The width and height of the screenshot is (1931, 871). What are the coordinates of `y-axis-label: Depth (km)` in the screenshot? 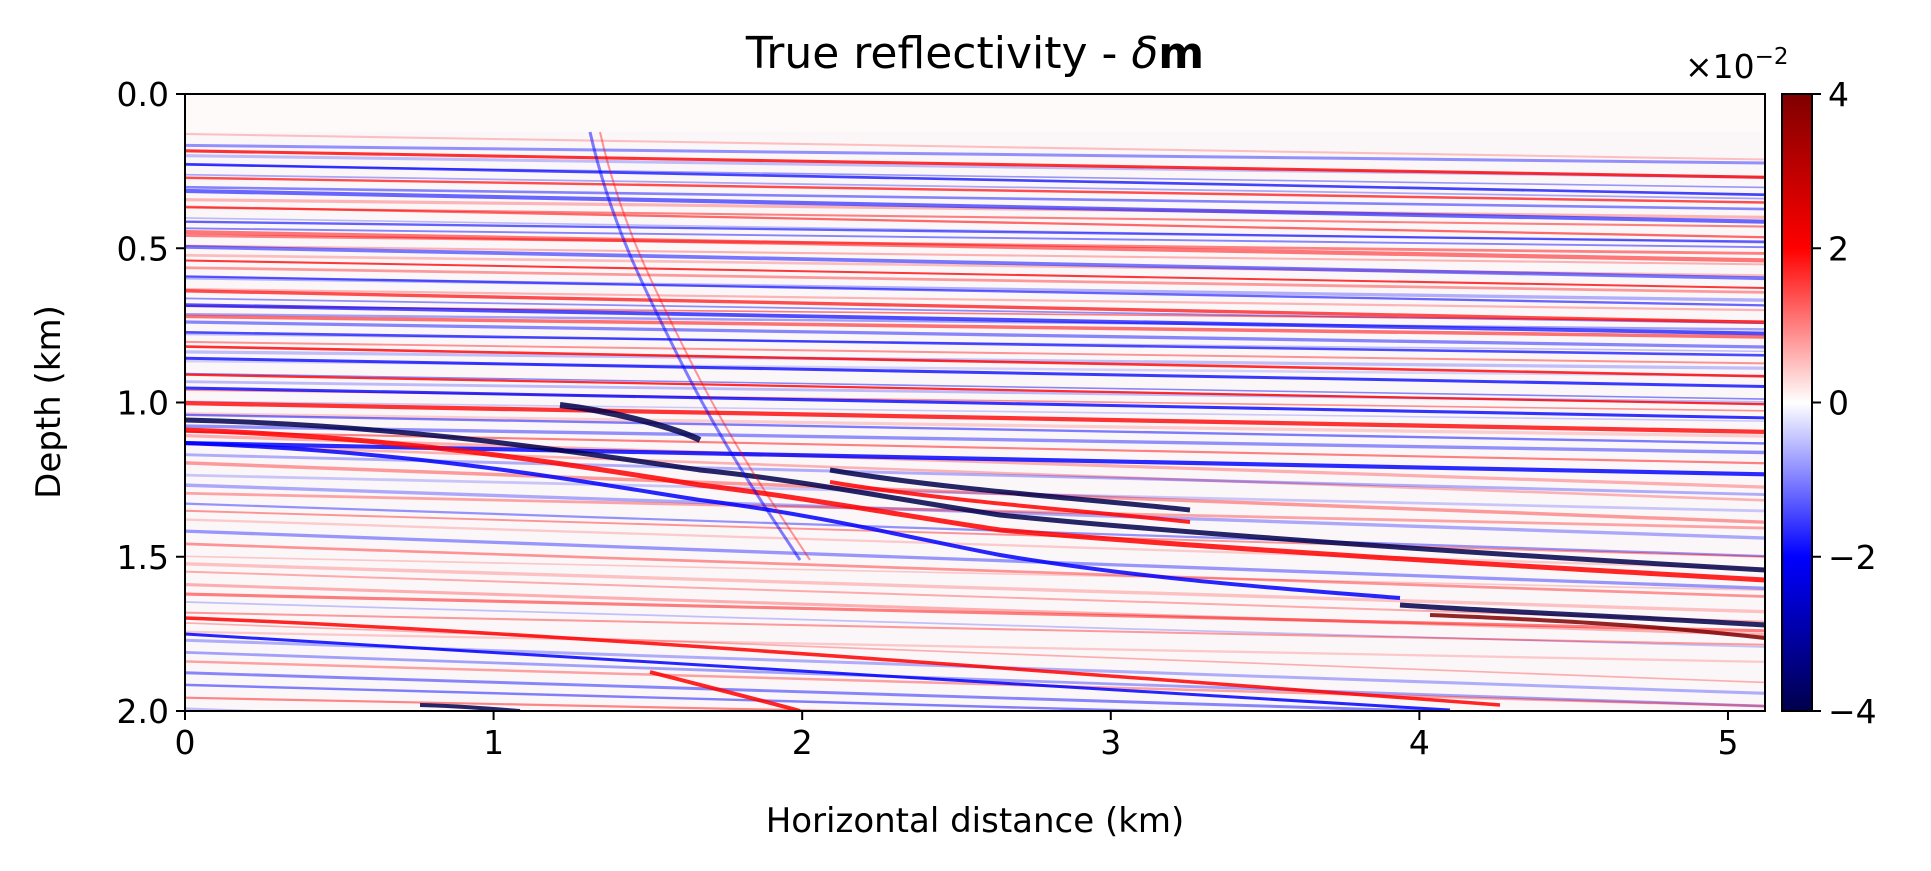 It's located at (49, 402).